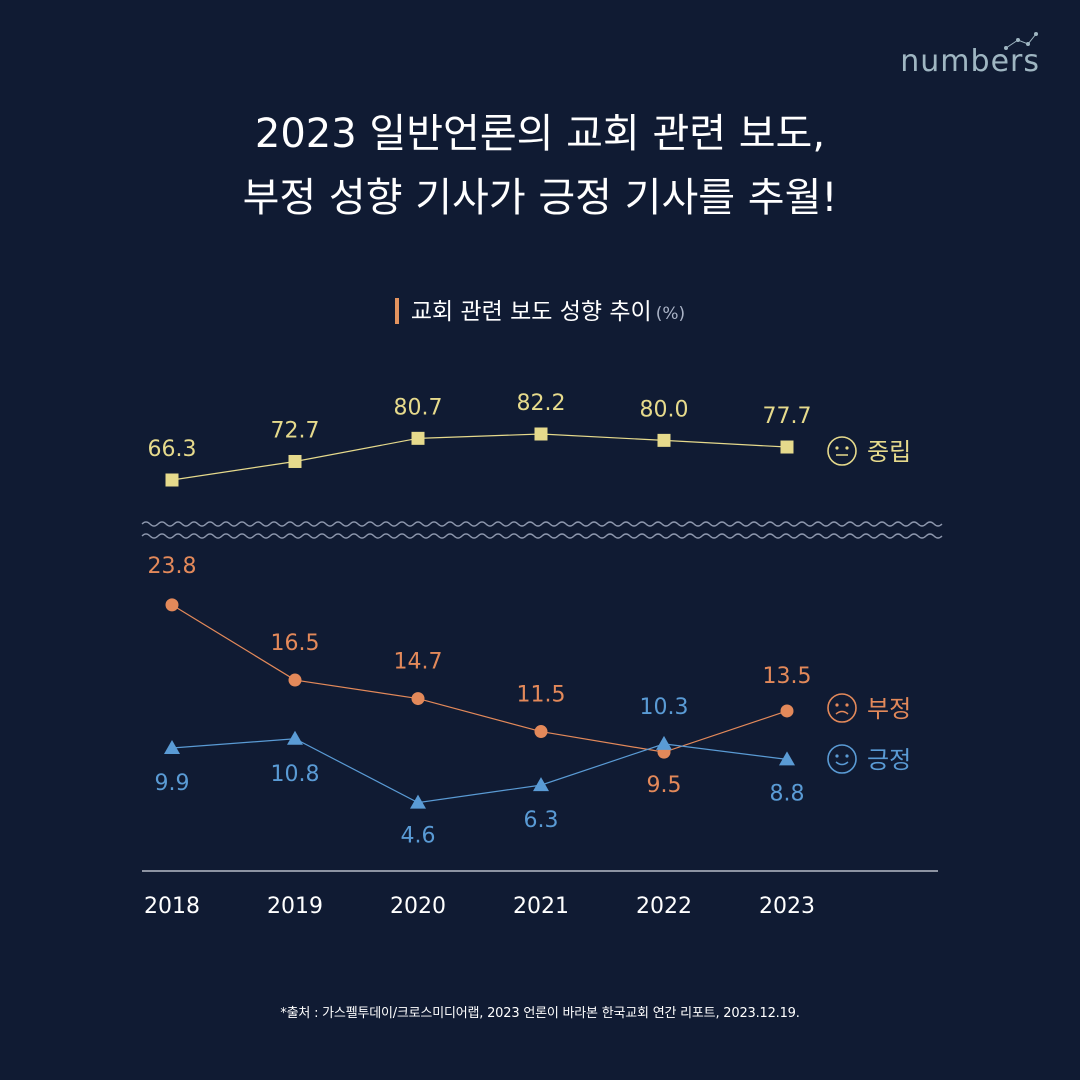 The width and height of the screenshot is (1080, 1080). Describe the element at coordinates (418, 801) in the screenshot. I see `data-point-긍정-2020` at that location.